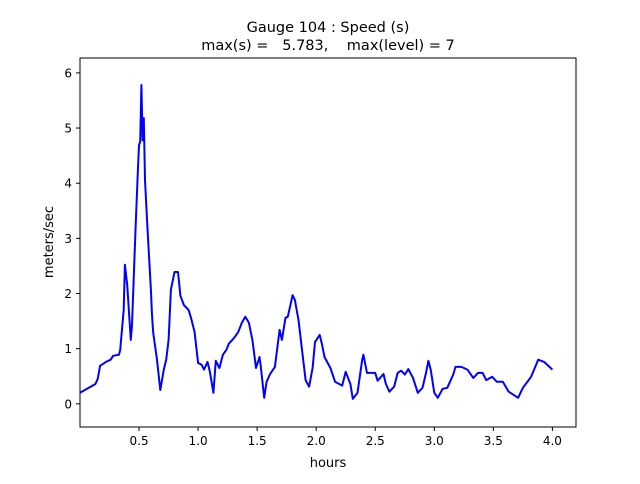 This screenshot has width=640, height=484. What do you see at coordinates (552, 441) in the screenshot?
I see `x-tick-label: 4.0` at bounding box center [552, 441].